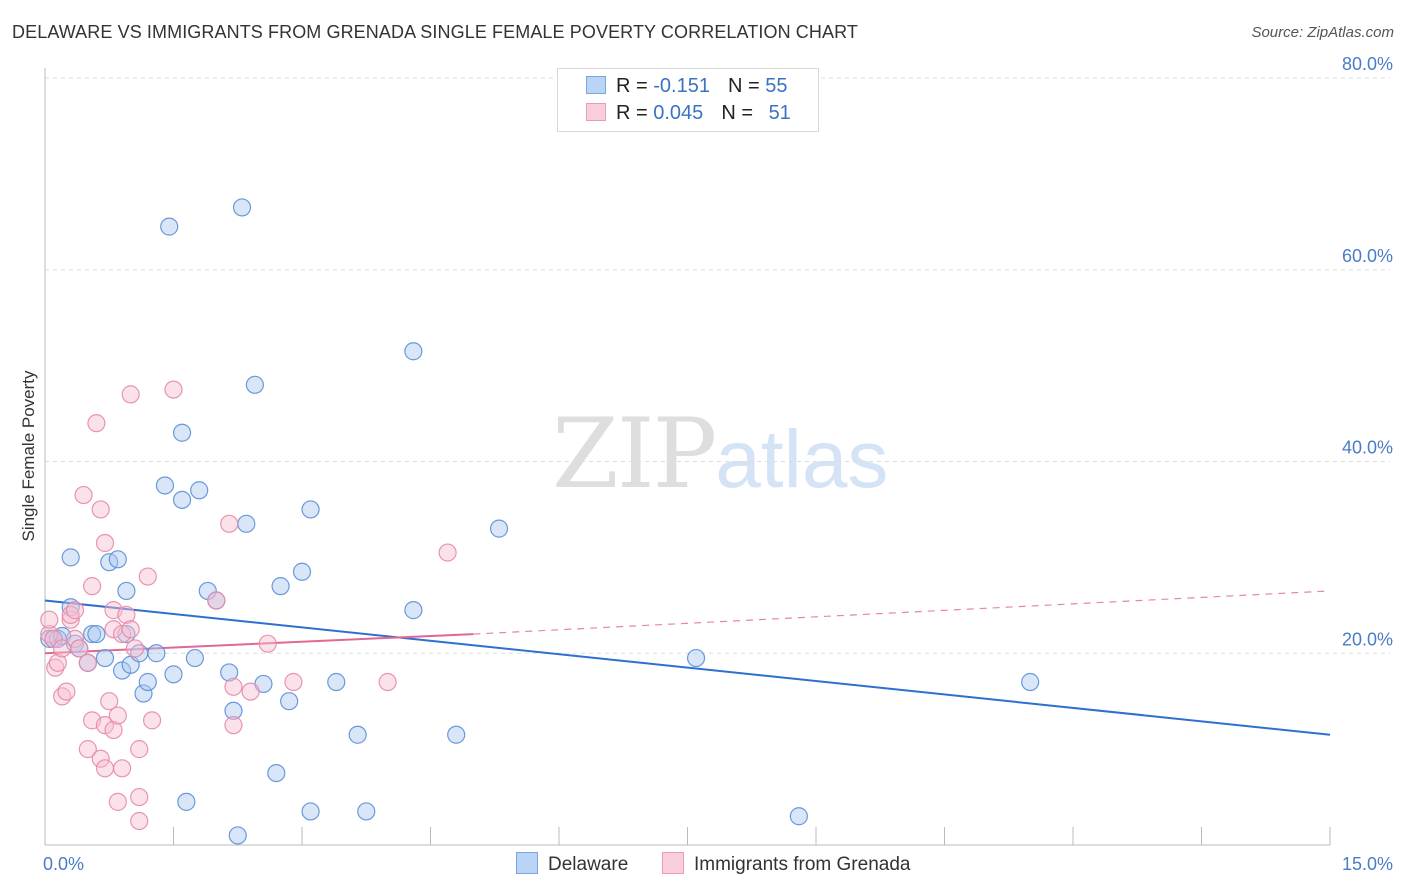  What do you see at coordinates (802, 864) in the screenshot?
I see `bottom-legend-label: Immigrants from Grenada` at bounding box center [802, 864].